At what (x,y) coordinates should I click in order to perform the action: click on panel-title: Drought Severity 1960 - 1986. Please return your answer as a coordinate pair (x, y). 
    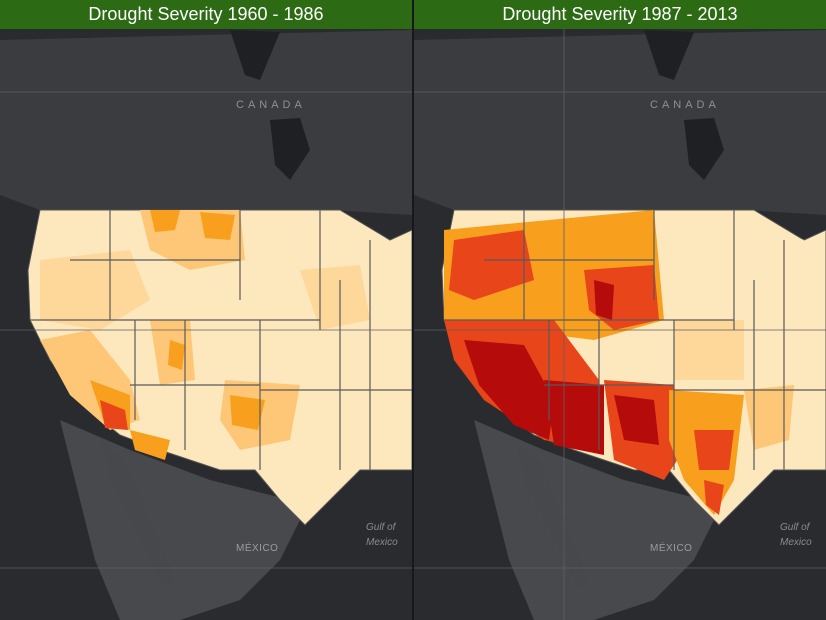
    Looking at the image, I should click on (206, 14).